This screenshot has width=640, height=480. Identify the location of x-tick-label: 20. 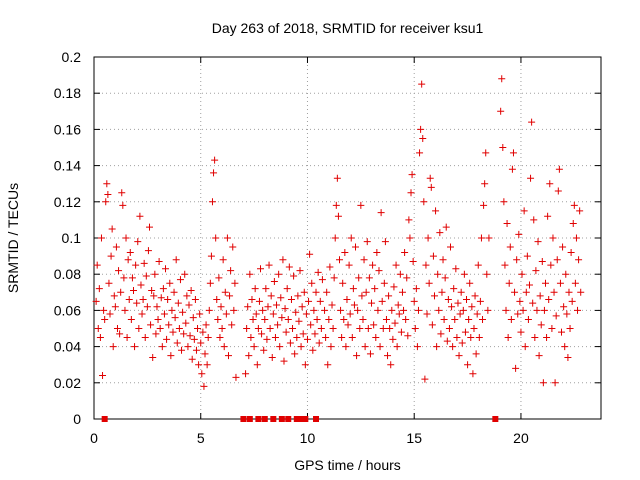
(521, 438).